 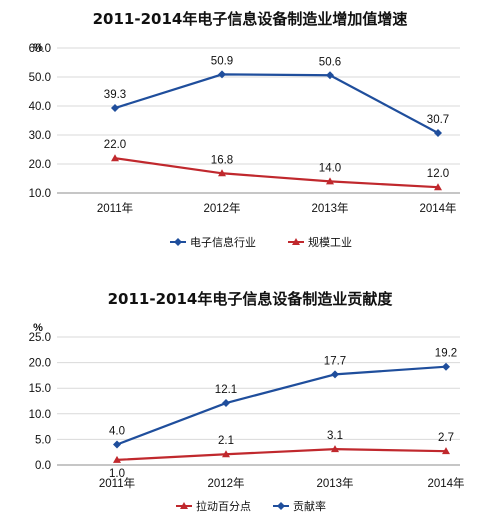 What do you see at coordinates (438, 120) in the screenshot?
I see `chart-1-data-label: 30.7` at bounding box center [438, 120].